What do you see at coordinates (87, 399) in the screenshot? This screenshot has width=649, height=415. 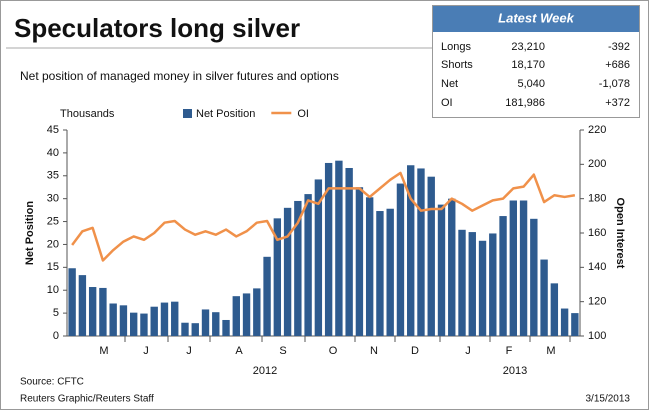 I see `credit: Reuters Graphic/Reuters Staff` at bounding box center [87, 399].